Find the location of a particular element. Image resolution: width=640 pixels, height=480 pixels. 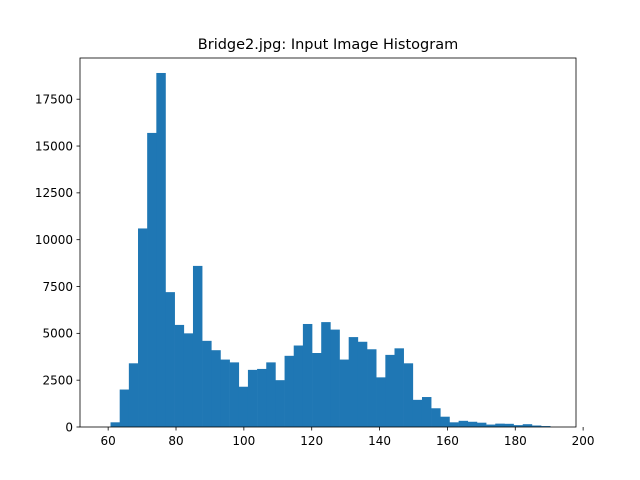

y-tick-label: 0 is located at coordinates (69, 427).